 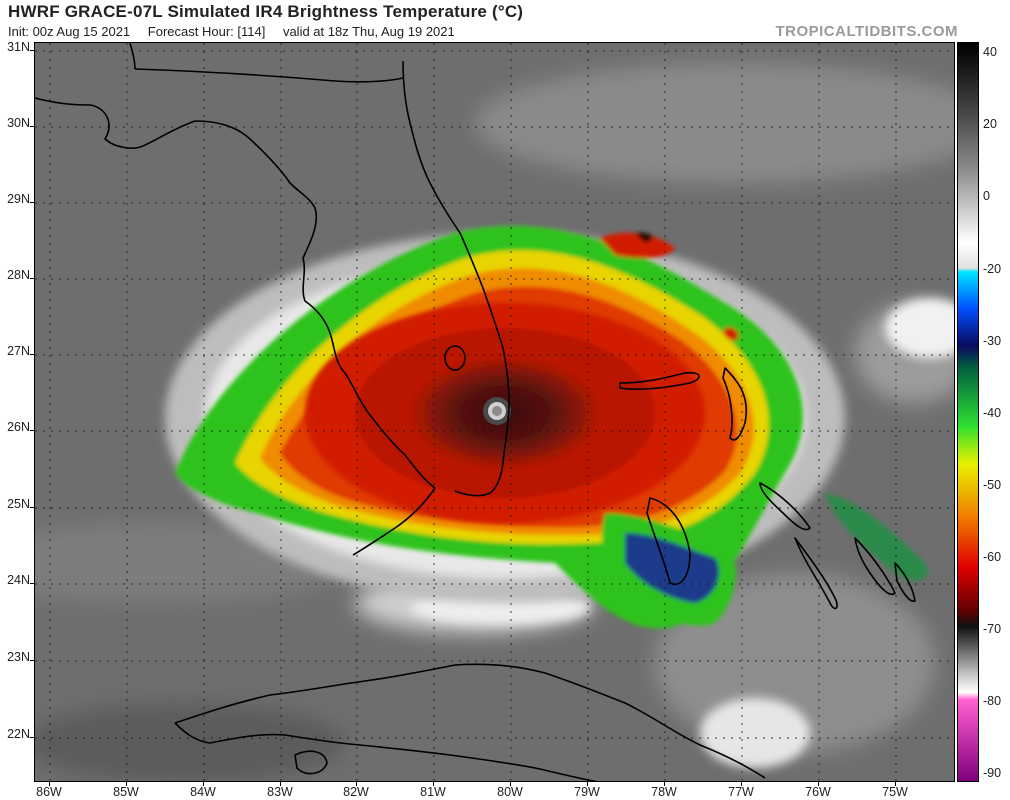 What do you see at coordinates (992, 341) in the screenshot?
I see `colorbar-label: -30` at bounding box center [992, 341].